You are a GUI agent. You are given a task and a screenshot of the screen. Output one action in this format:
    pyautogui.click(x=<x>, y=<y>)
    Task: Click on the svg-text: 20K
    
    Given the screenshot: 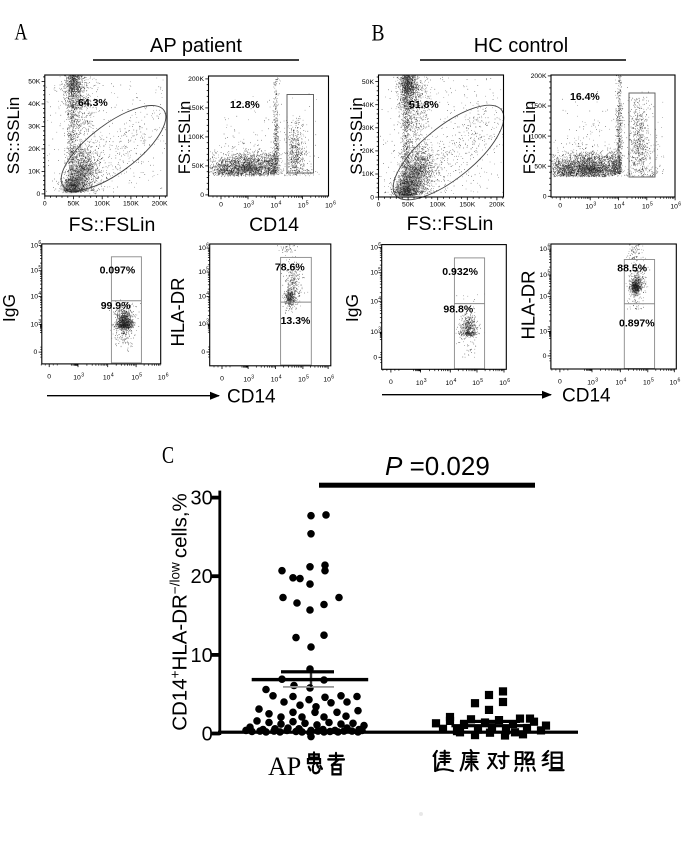 What is the action you would take?
    pyautogui.click(x=34, y=149)
    